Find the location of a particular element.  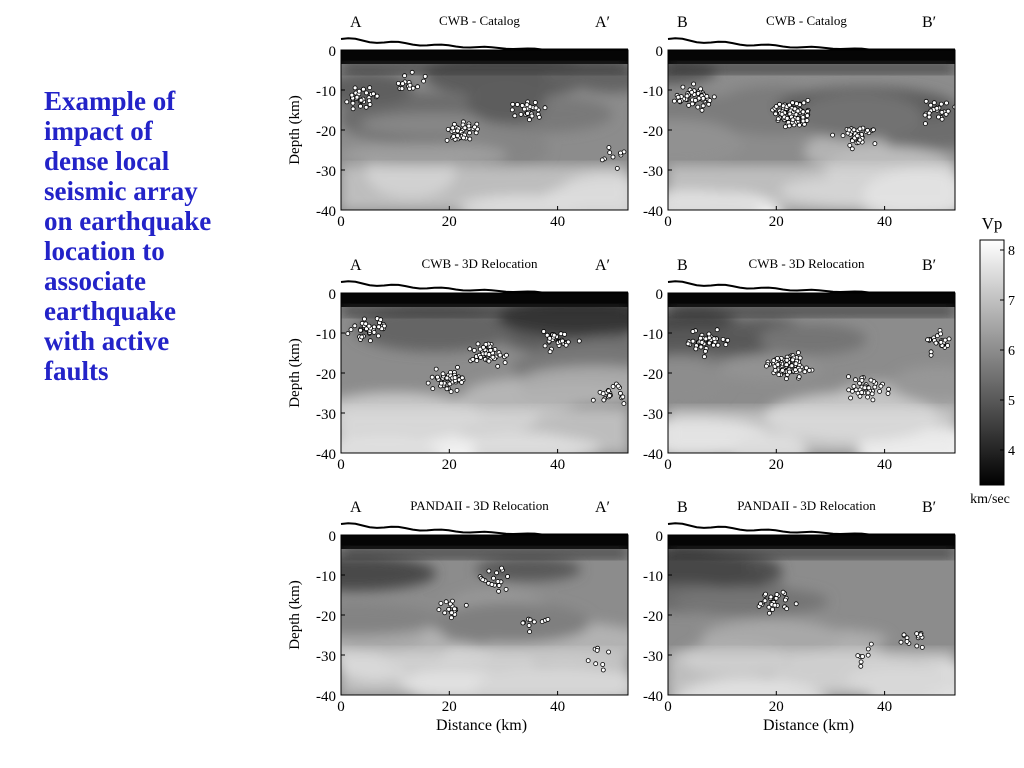

x-tick-label: 0 is located at coordinates (668, 707).